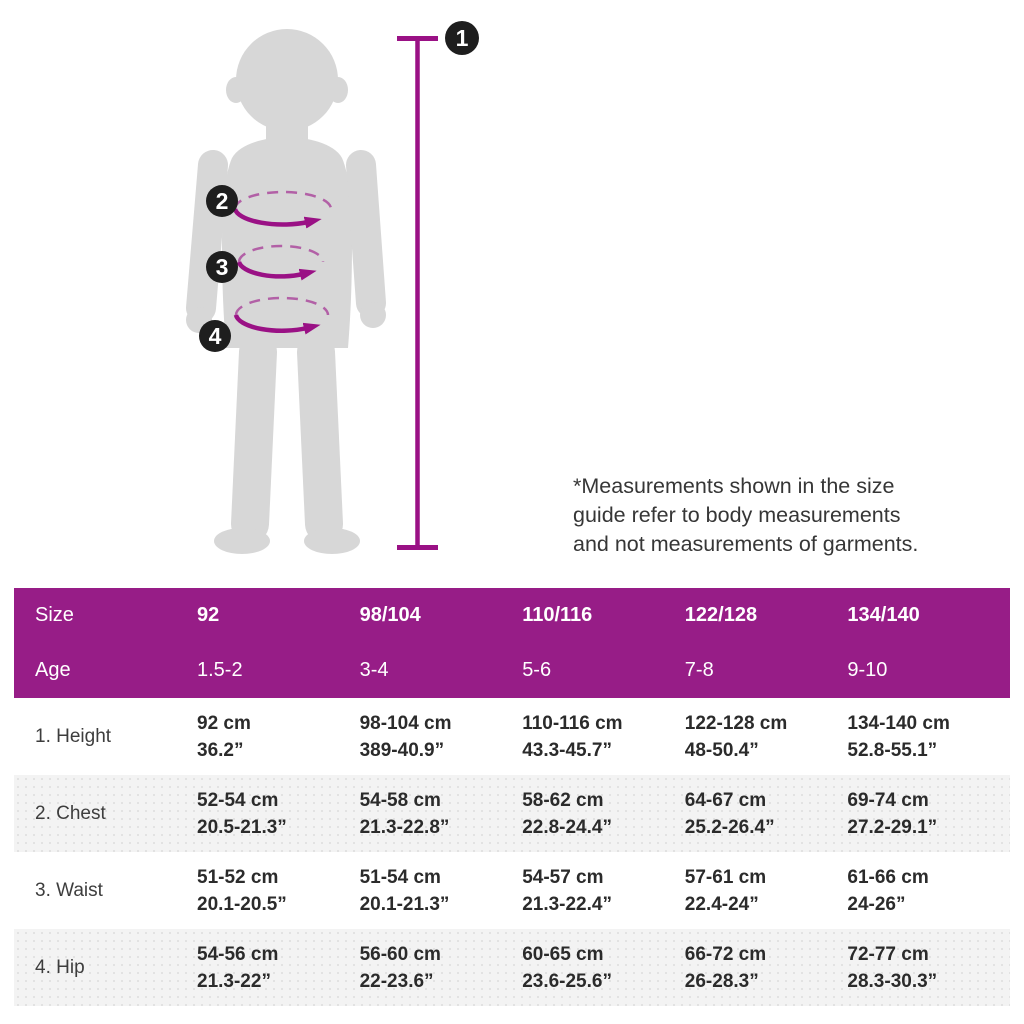 Image resolution: width=1024 pixels, height=1024 pixels. I want to click on marker-1-number: 1, so click(462, 38).